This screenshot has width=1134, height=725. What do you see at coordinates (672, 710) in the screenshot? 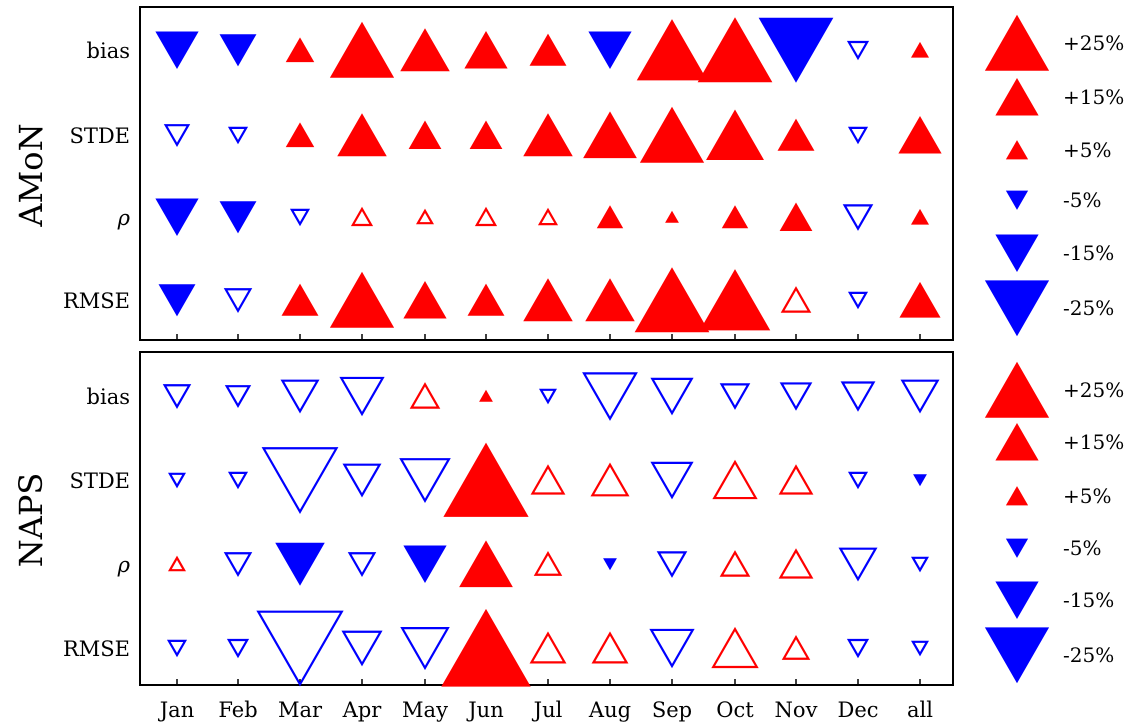
I see `x-tick-label: Sep` at bounding box center [672, 710].